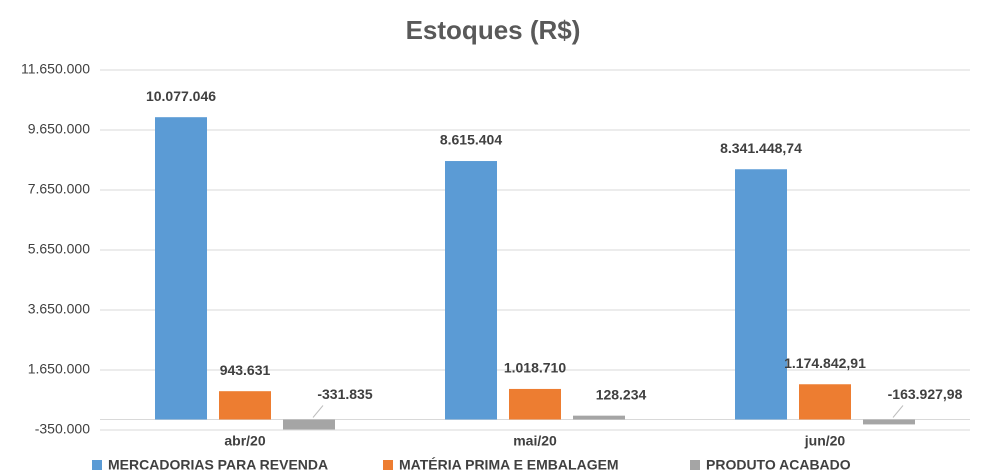  Describe the element at coordinates (825, 441) in the screenshot. I see `x-tick-label: jun/20` at that location.